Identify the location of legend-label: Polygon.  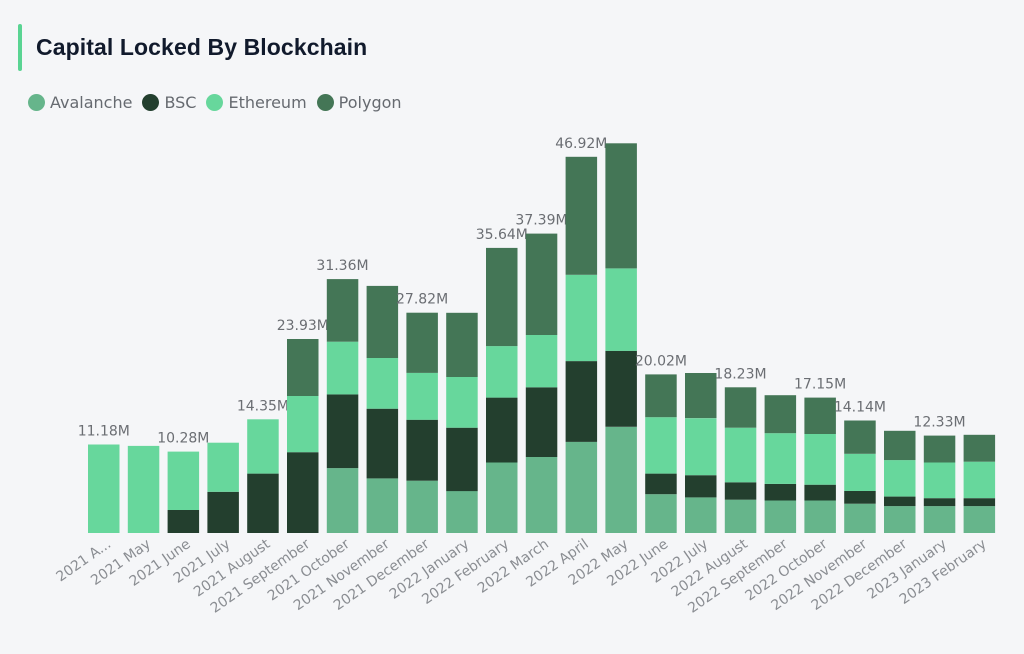
(370, 102).